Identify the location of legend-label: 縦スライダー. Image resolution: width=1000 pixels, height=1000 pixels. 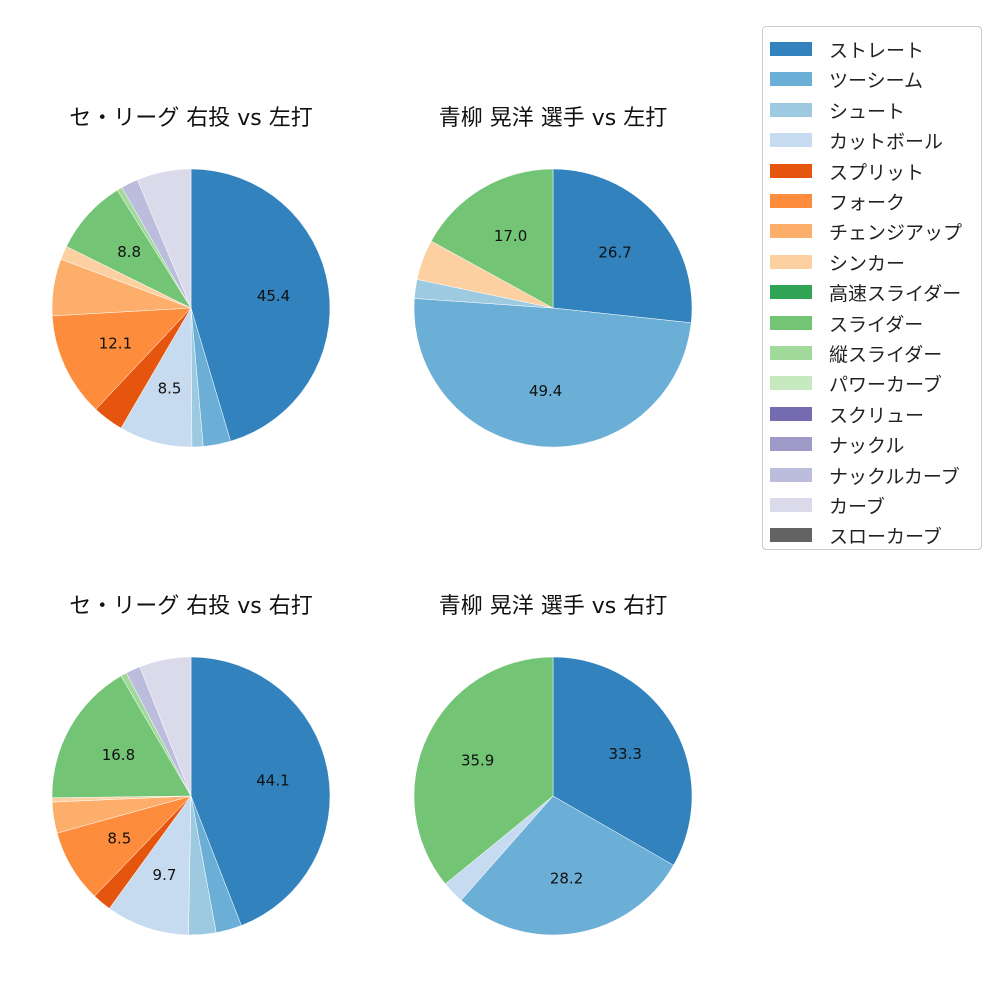
(886, 355).